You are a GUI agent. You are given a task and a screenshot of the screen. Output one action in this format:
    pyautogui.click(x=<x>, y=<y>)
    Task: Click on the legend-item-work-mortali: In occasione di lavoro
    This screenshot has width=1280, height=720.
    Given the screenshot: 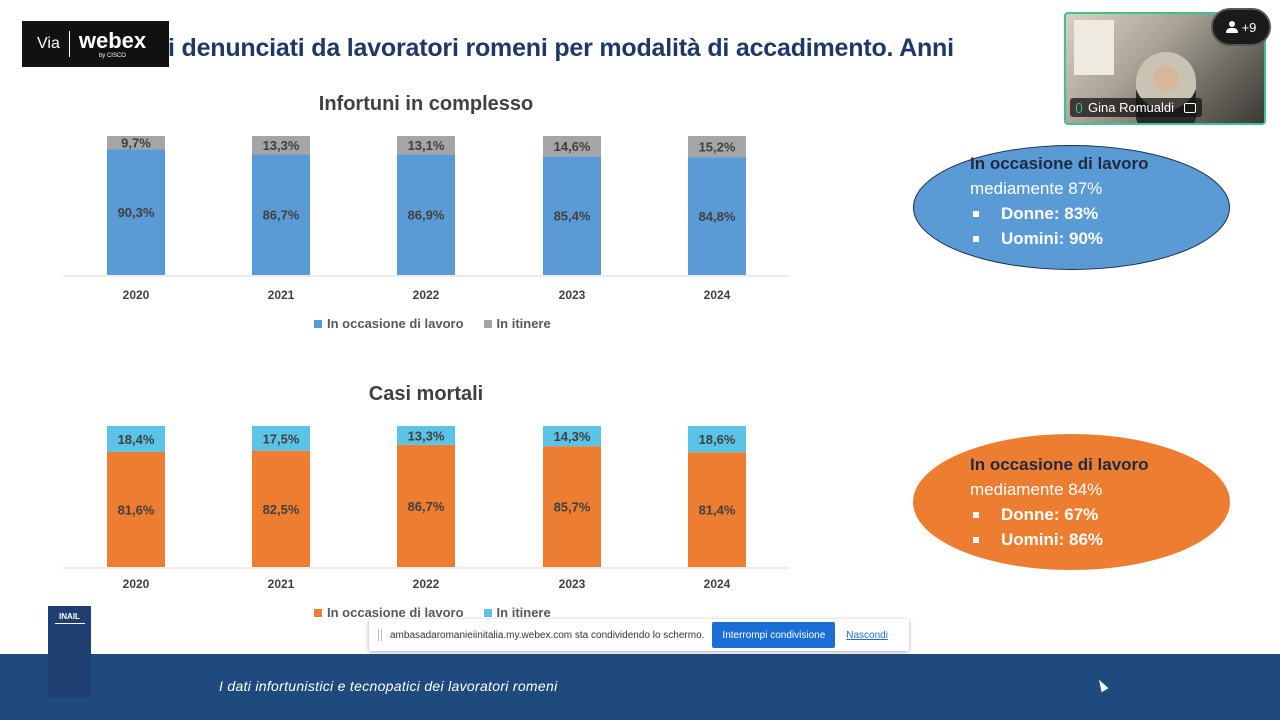 What is the action you would take?
    pyautogui.click(x=389, y=612)
    